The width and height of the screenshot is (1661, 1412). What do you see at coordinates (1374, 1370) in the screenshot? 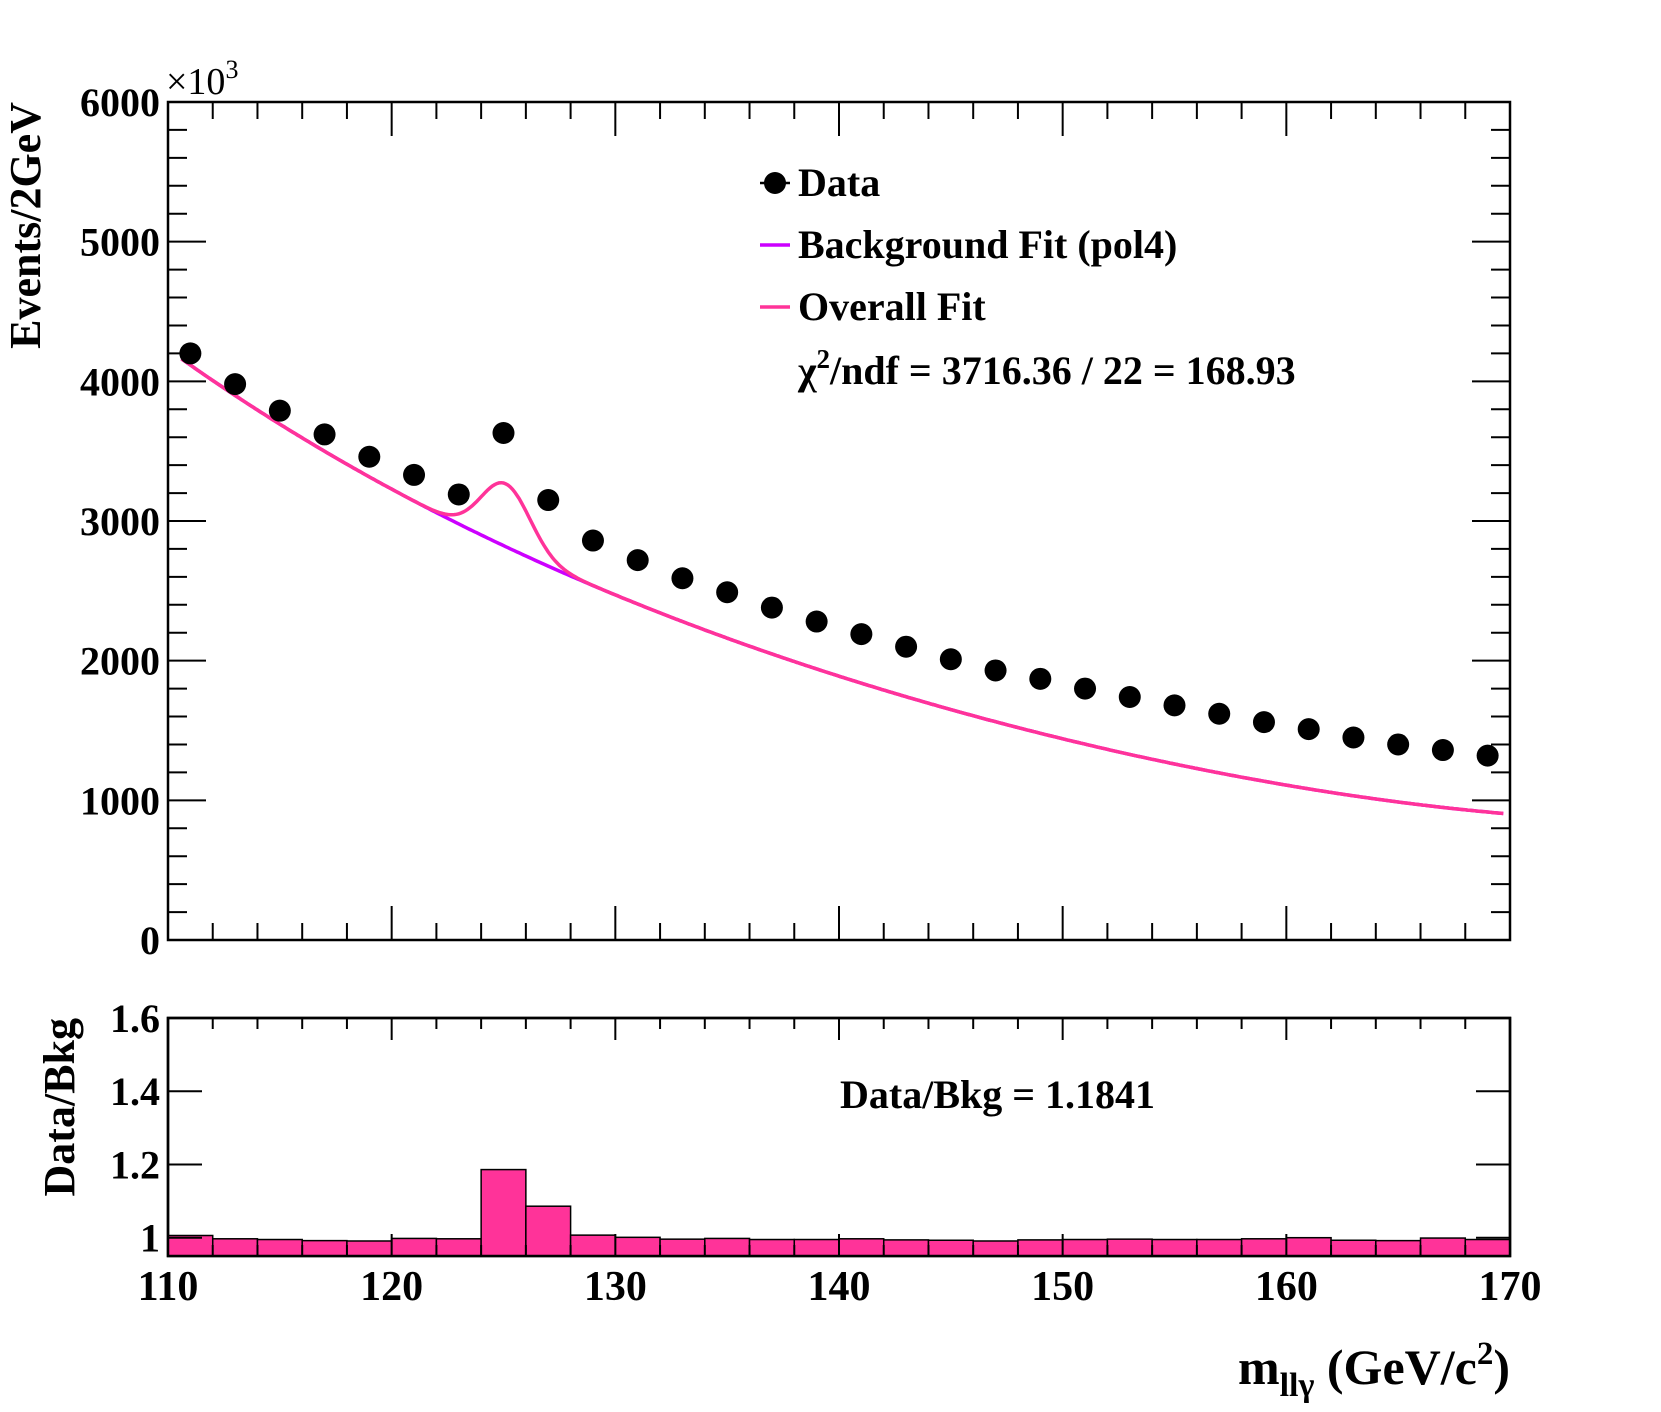
I see `x-axis-title: mllγ (GeV/c2)` at bounding box center [1374, 1370].